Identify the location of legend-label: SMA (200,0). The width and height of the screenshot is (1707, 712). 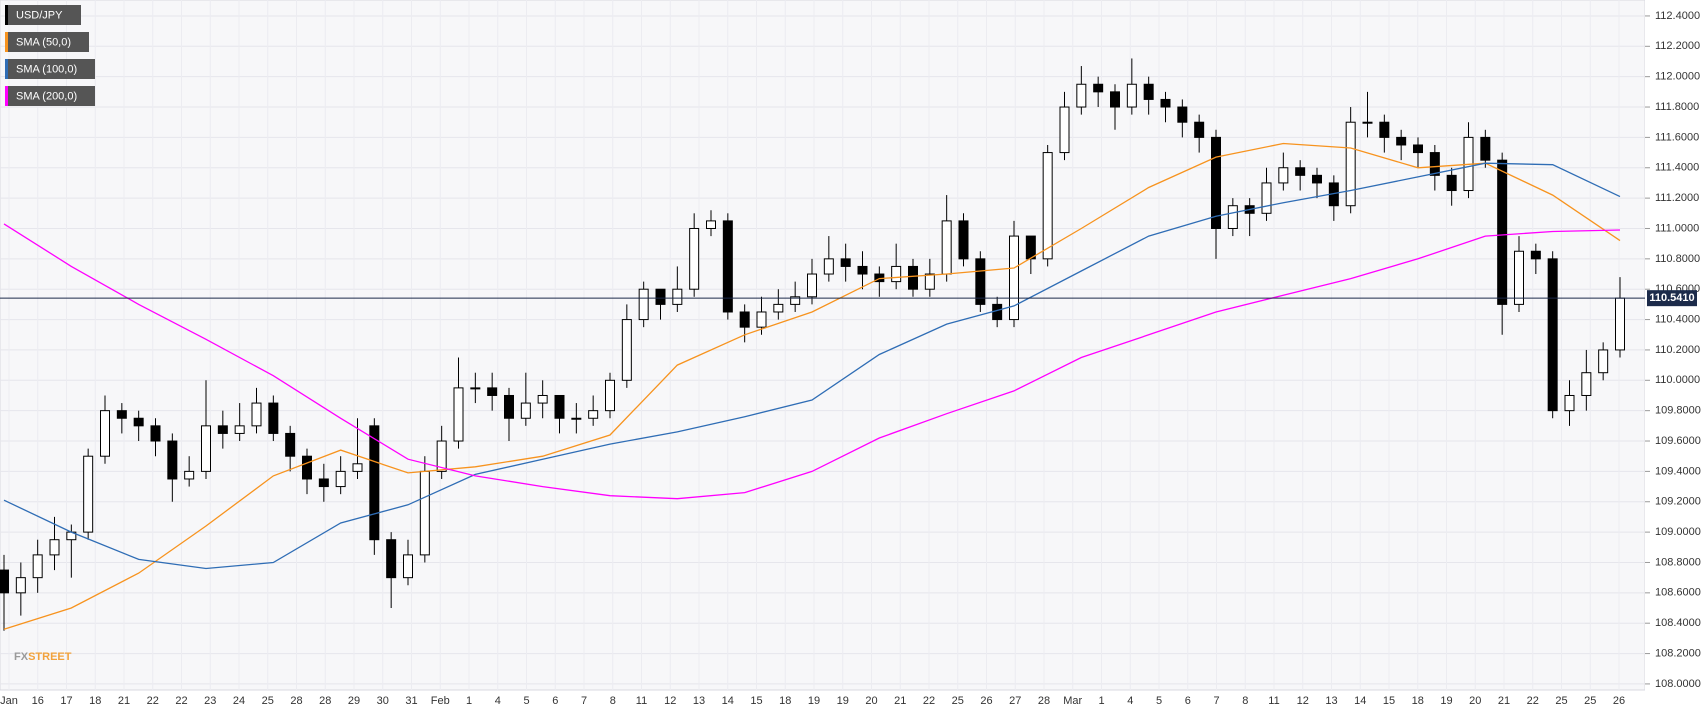
(46, 96).